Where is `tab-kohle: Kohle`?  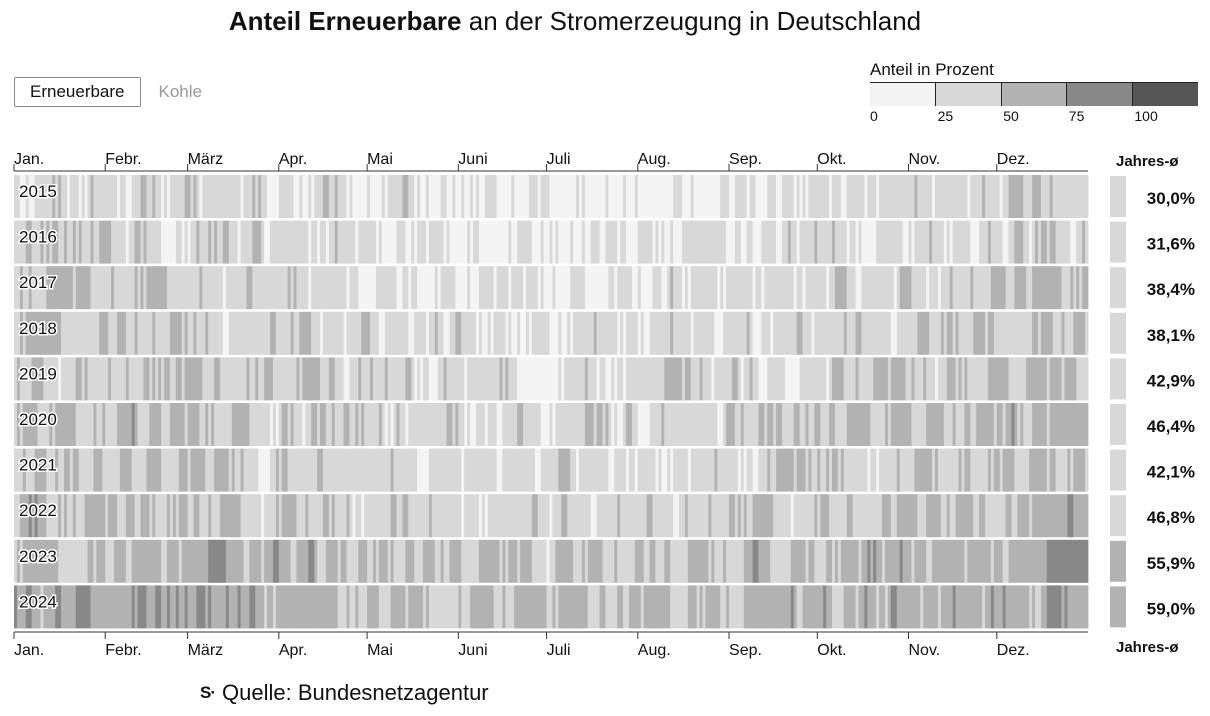 tab-kohle: Kohle is located at coordinates (180, 91).